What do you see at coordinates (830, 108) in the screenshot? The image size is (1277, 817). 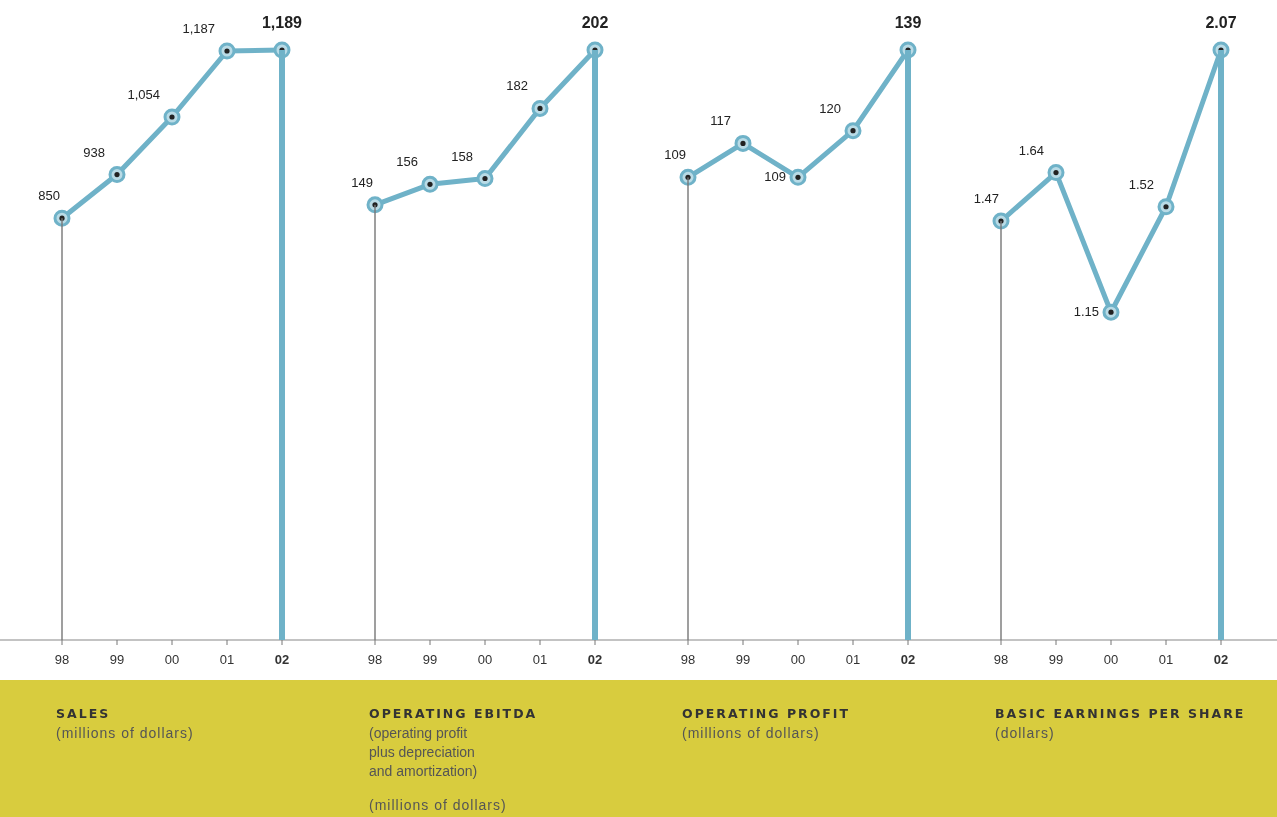 I see `data-label: 120` at bounding box center [830, 108].